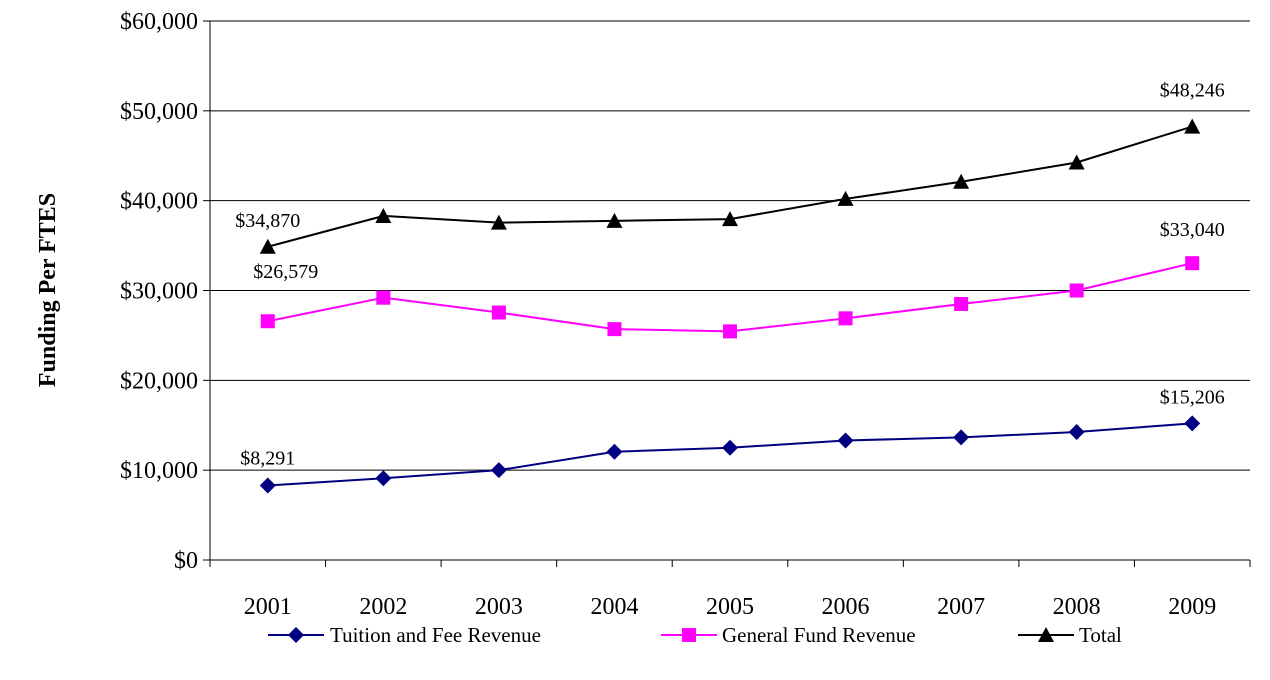 This screenshot has height=680, width=1270. Describe the element at coordinates (1192, 423) in the screenshot. I see `data-point-tuition-fee-2009` at that location.